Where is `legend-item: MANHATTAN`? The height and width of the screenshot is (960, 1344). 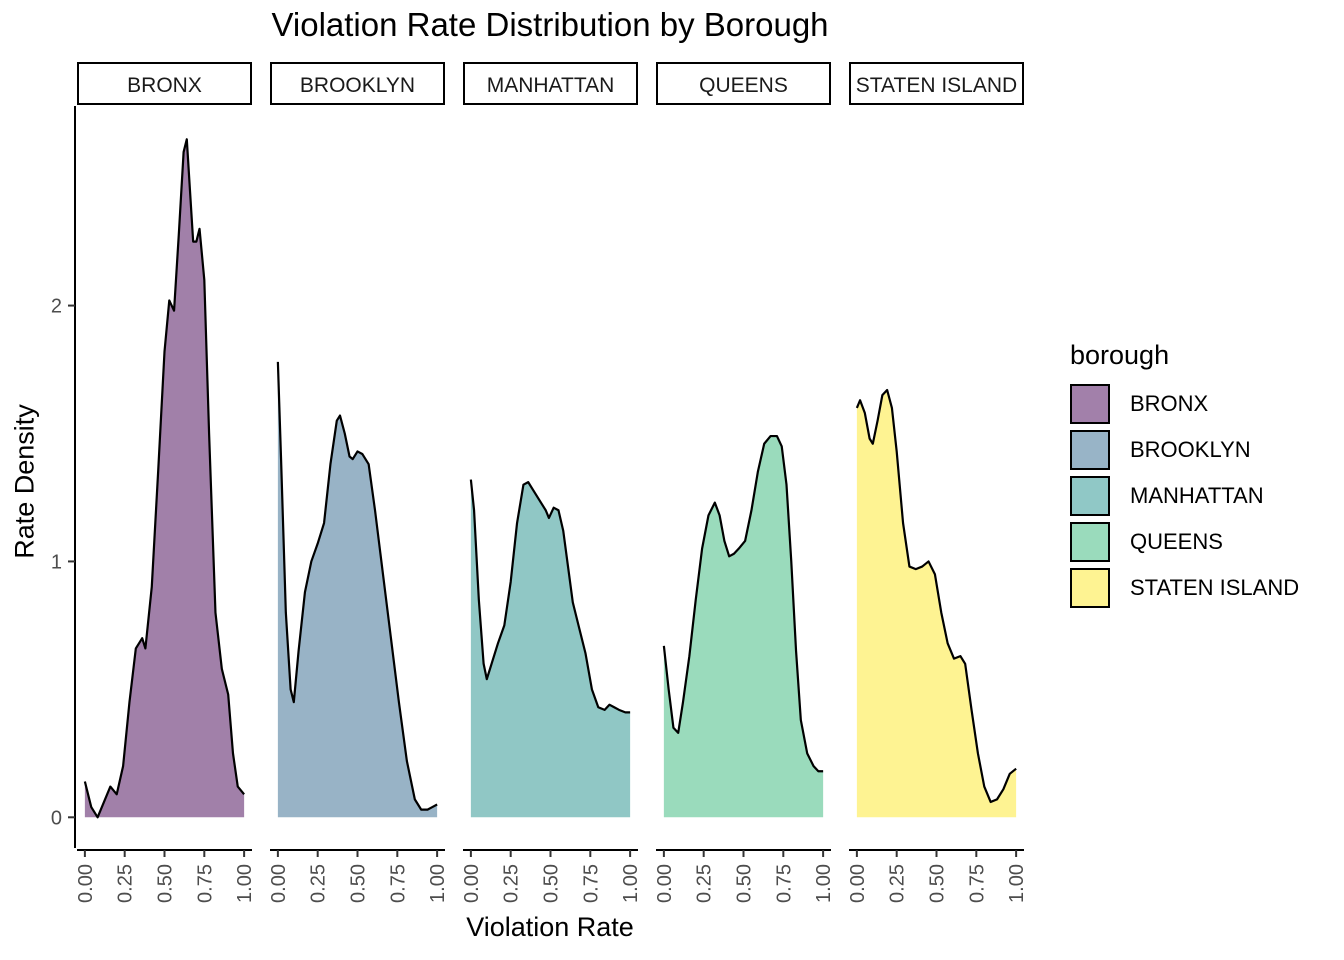
legend-item: MANHATTAN is located at coordinates (1184, 496).